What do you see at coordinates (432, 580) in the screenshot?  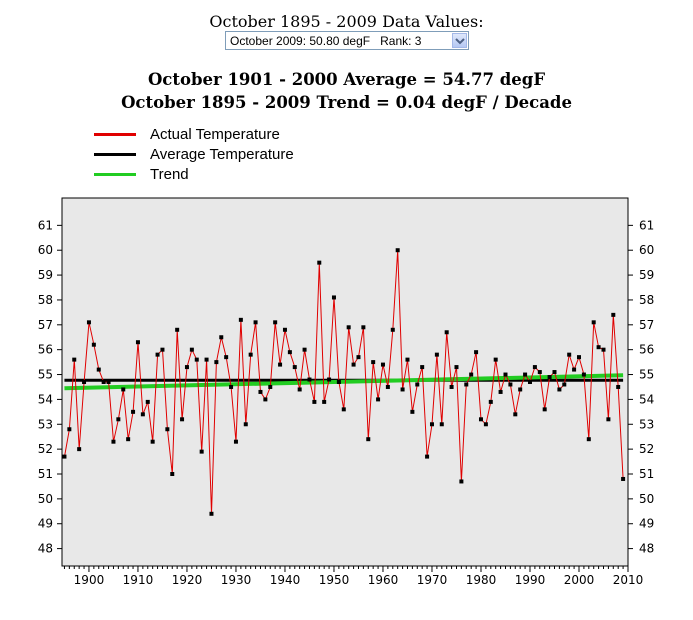 I see `x-tick-label: 1970` at bounding box center [432, 580].